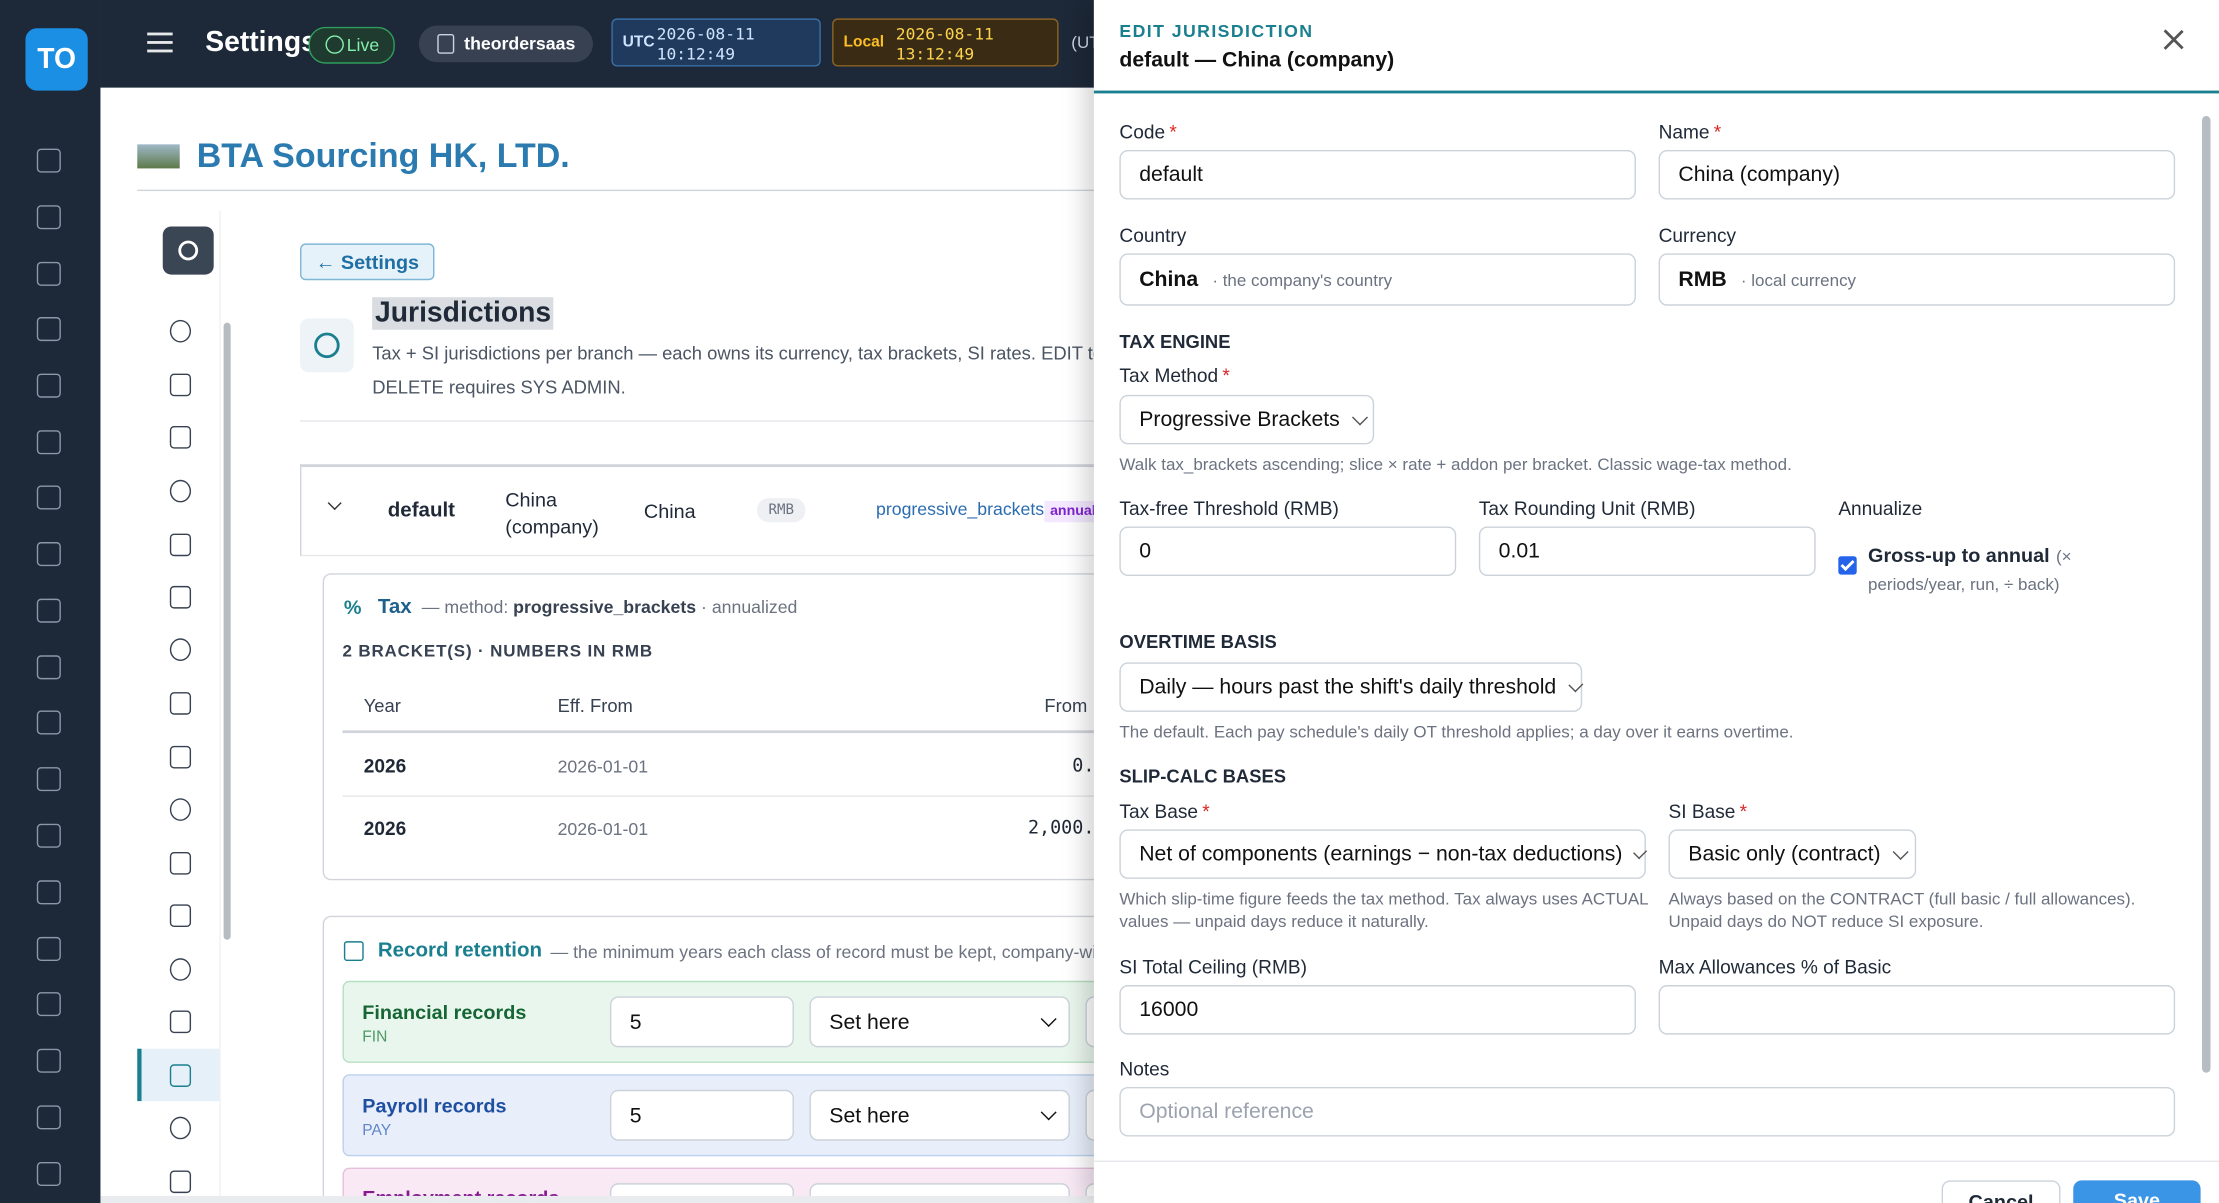 The image size is (2219, 1203). I want to click on text-input: China (company), so click(1917, 175).